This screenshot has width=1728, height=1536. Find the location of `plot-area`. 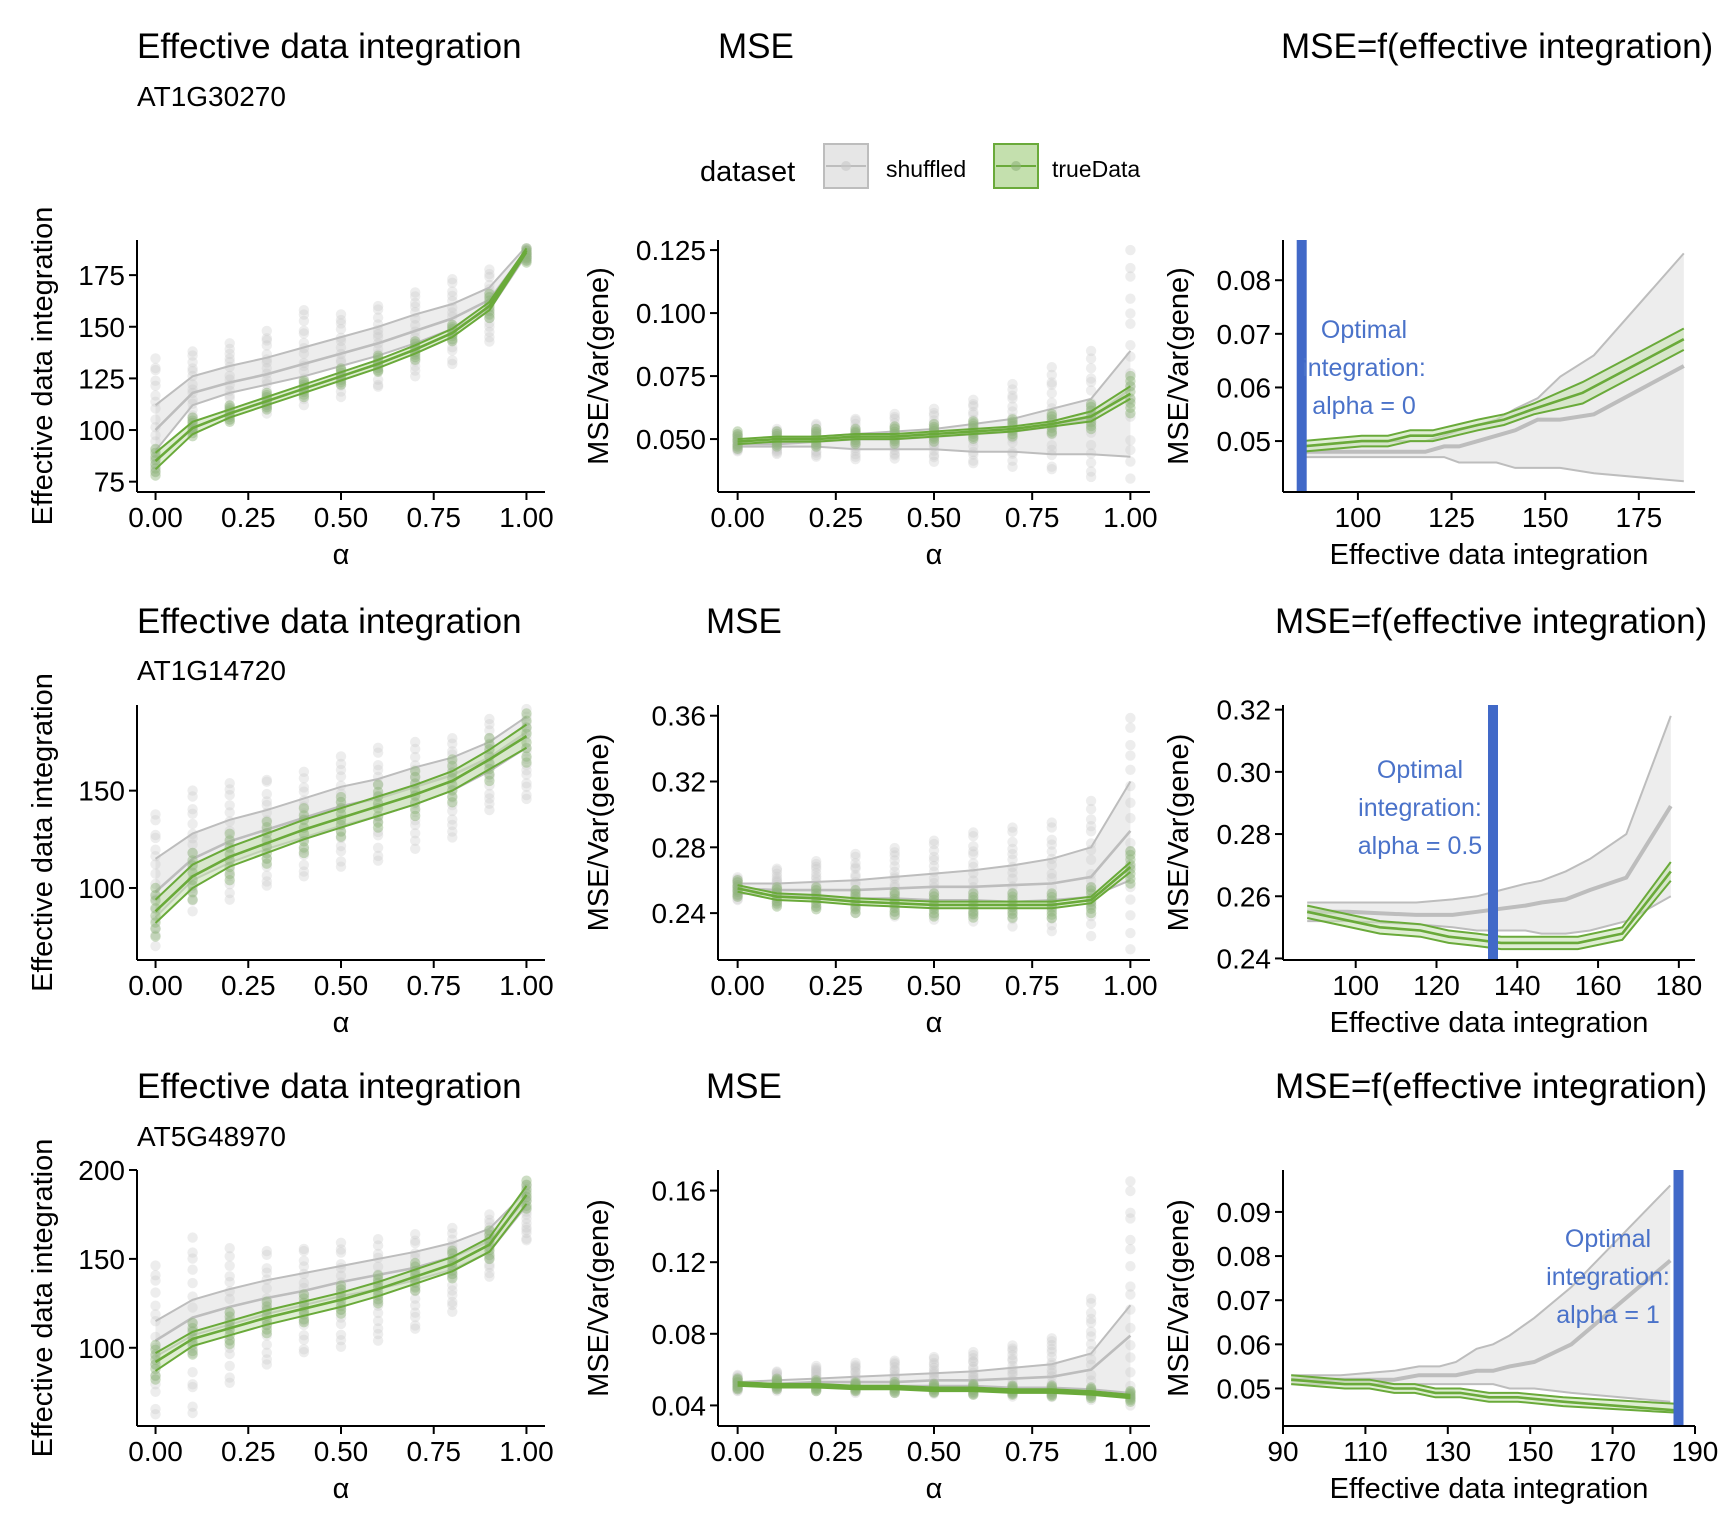

plot-area is located at coordinates (341, 827).